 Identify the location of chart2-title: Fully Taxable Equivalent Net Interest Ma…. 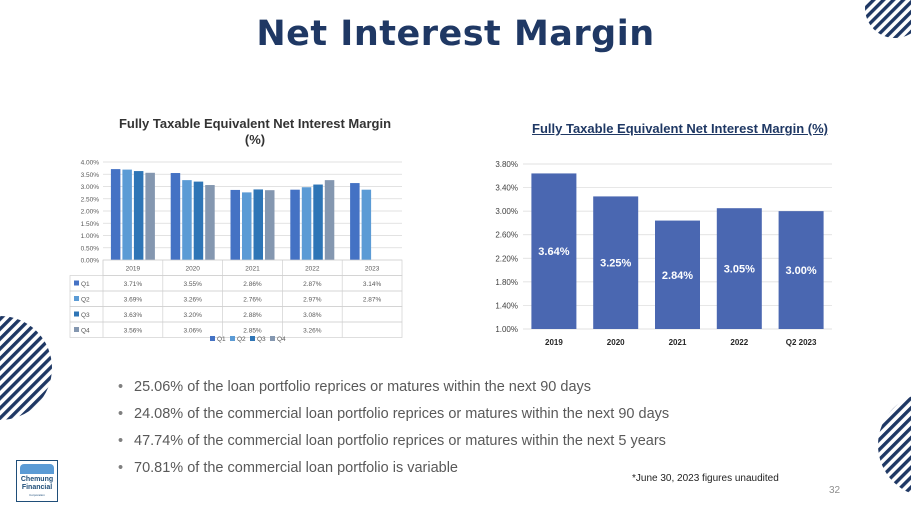
(680, 128).